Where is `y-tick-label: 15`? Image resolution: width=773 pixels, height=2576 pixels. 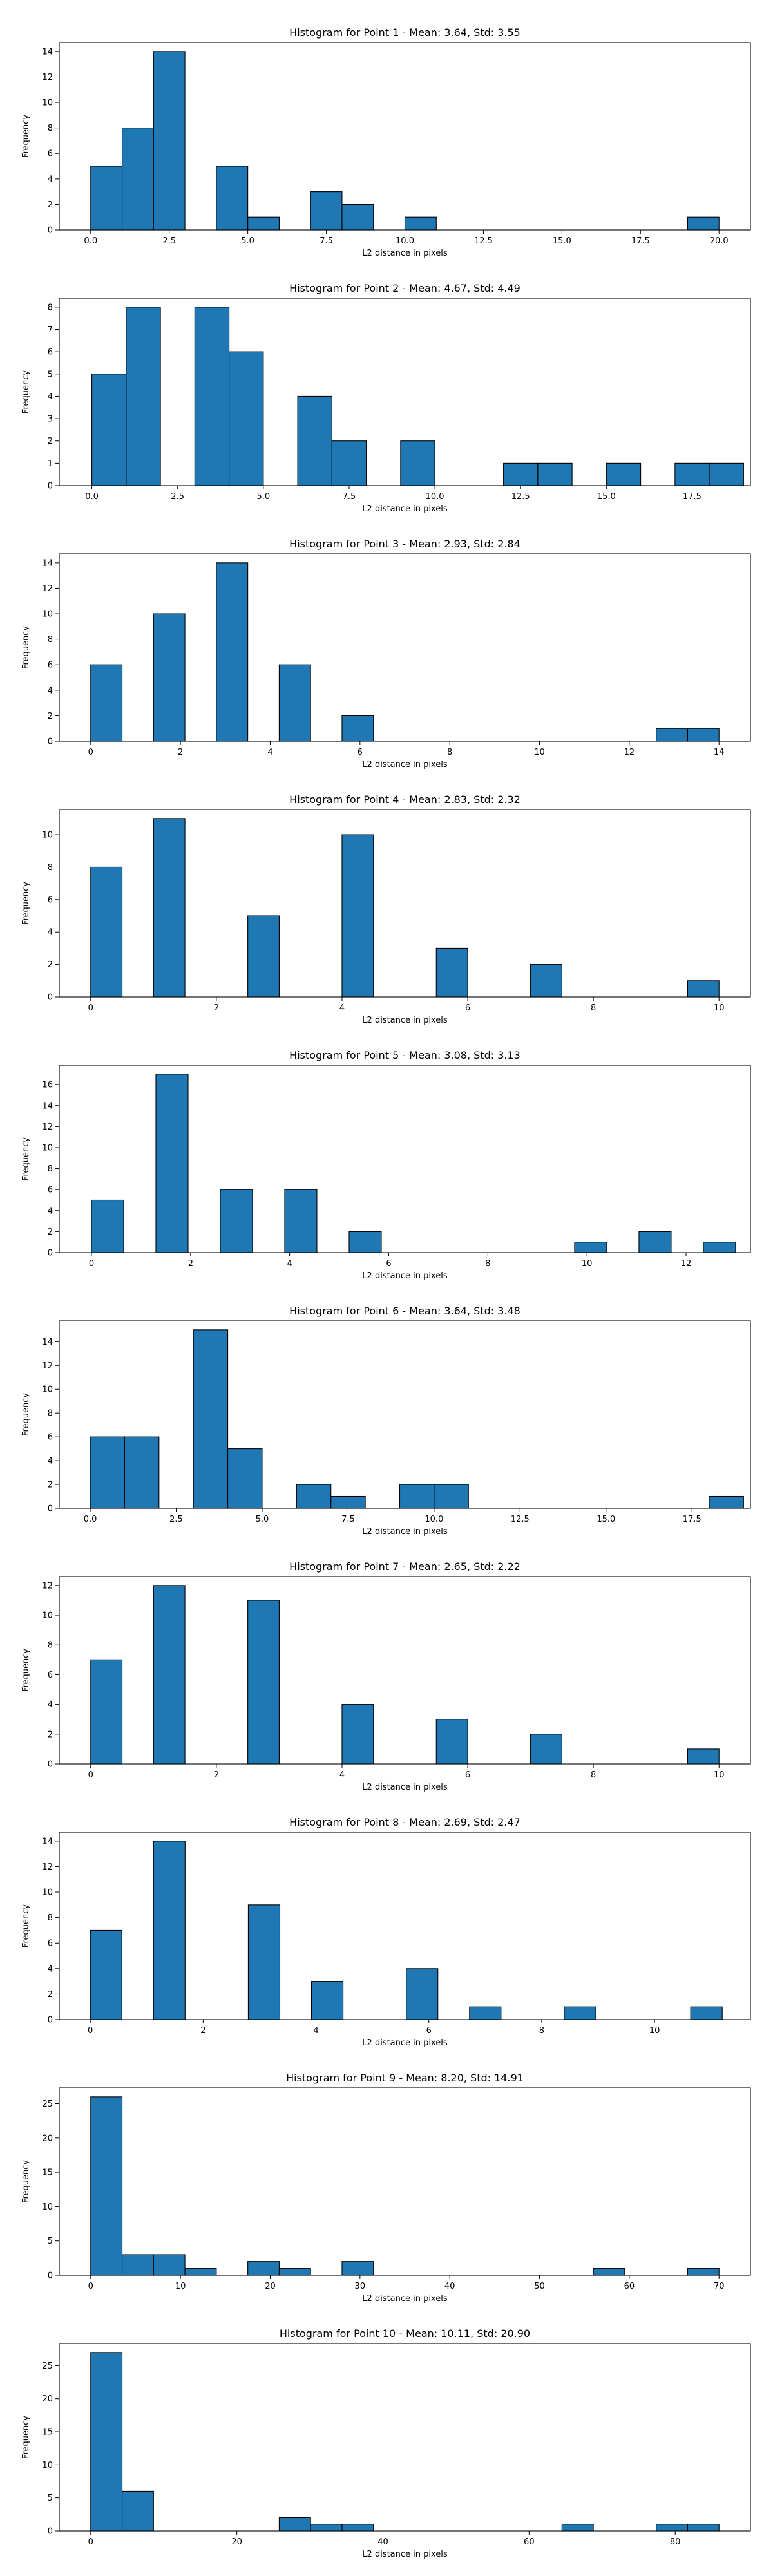
y-tick-label: 15 is located at coordinates (47, 2433).